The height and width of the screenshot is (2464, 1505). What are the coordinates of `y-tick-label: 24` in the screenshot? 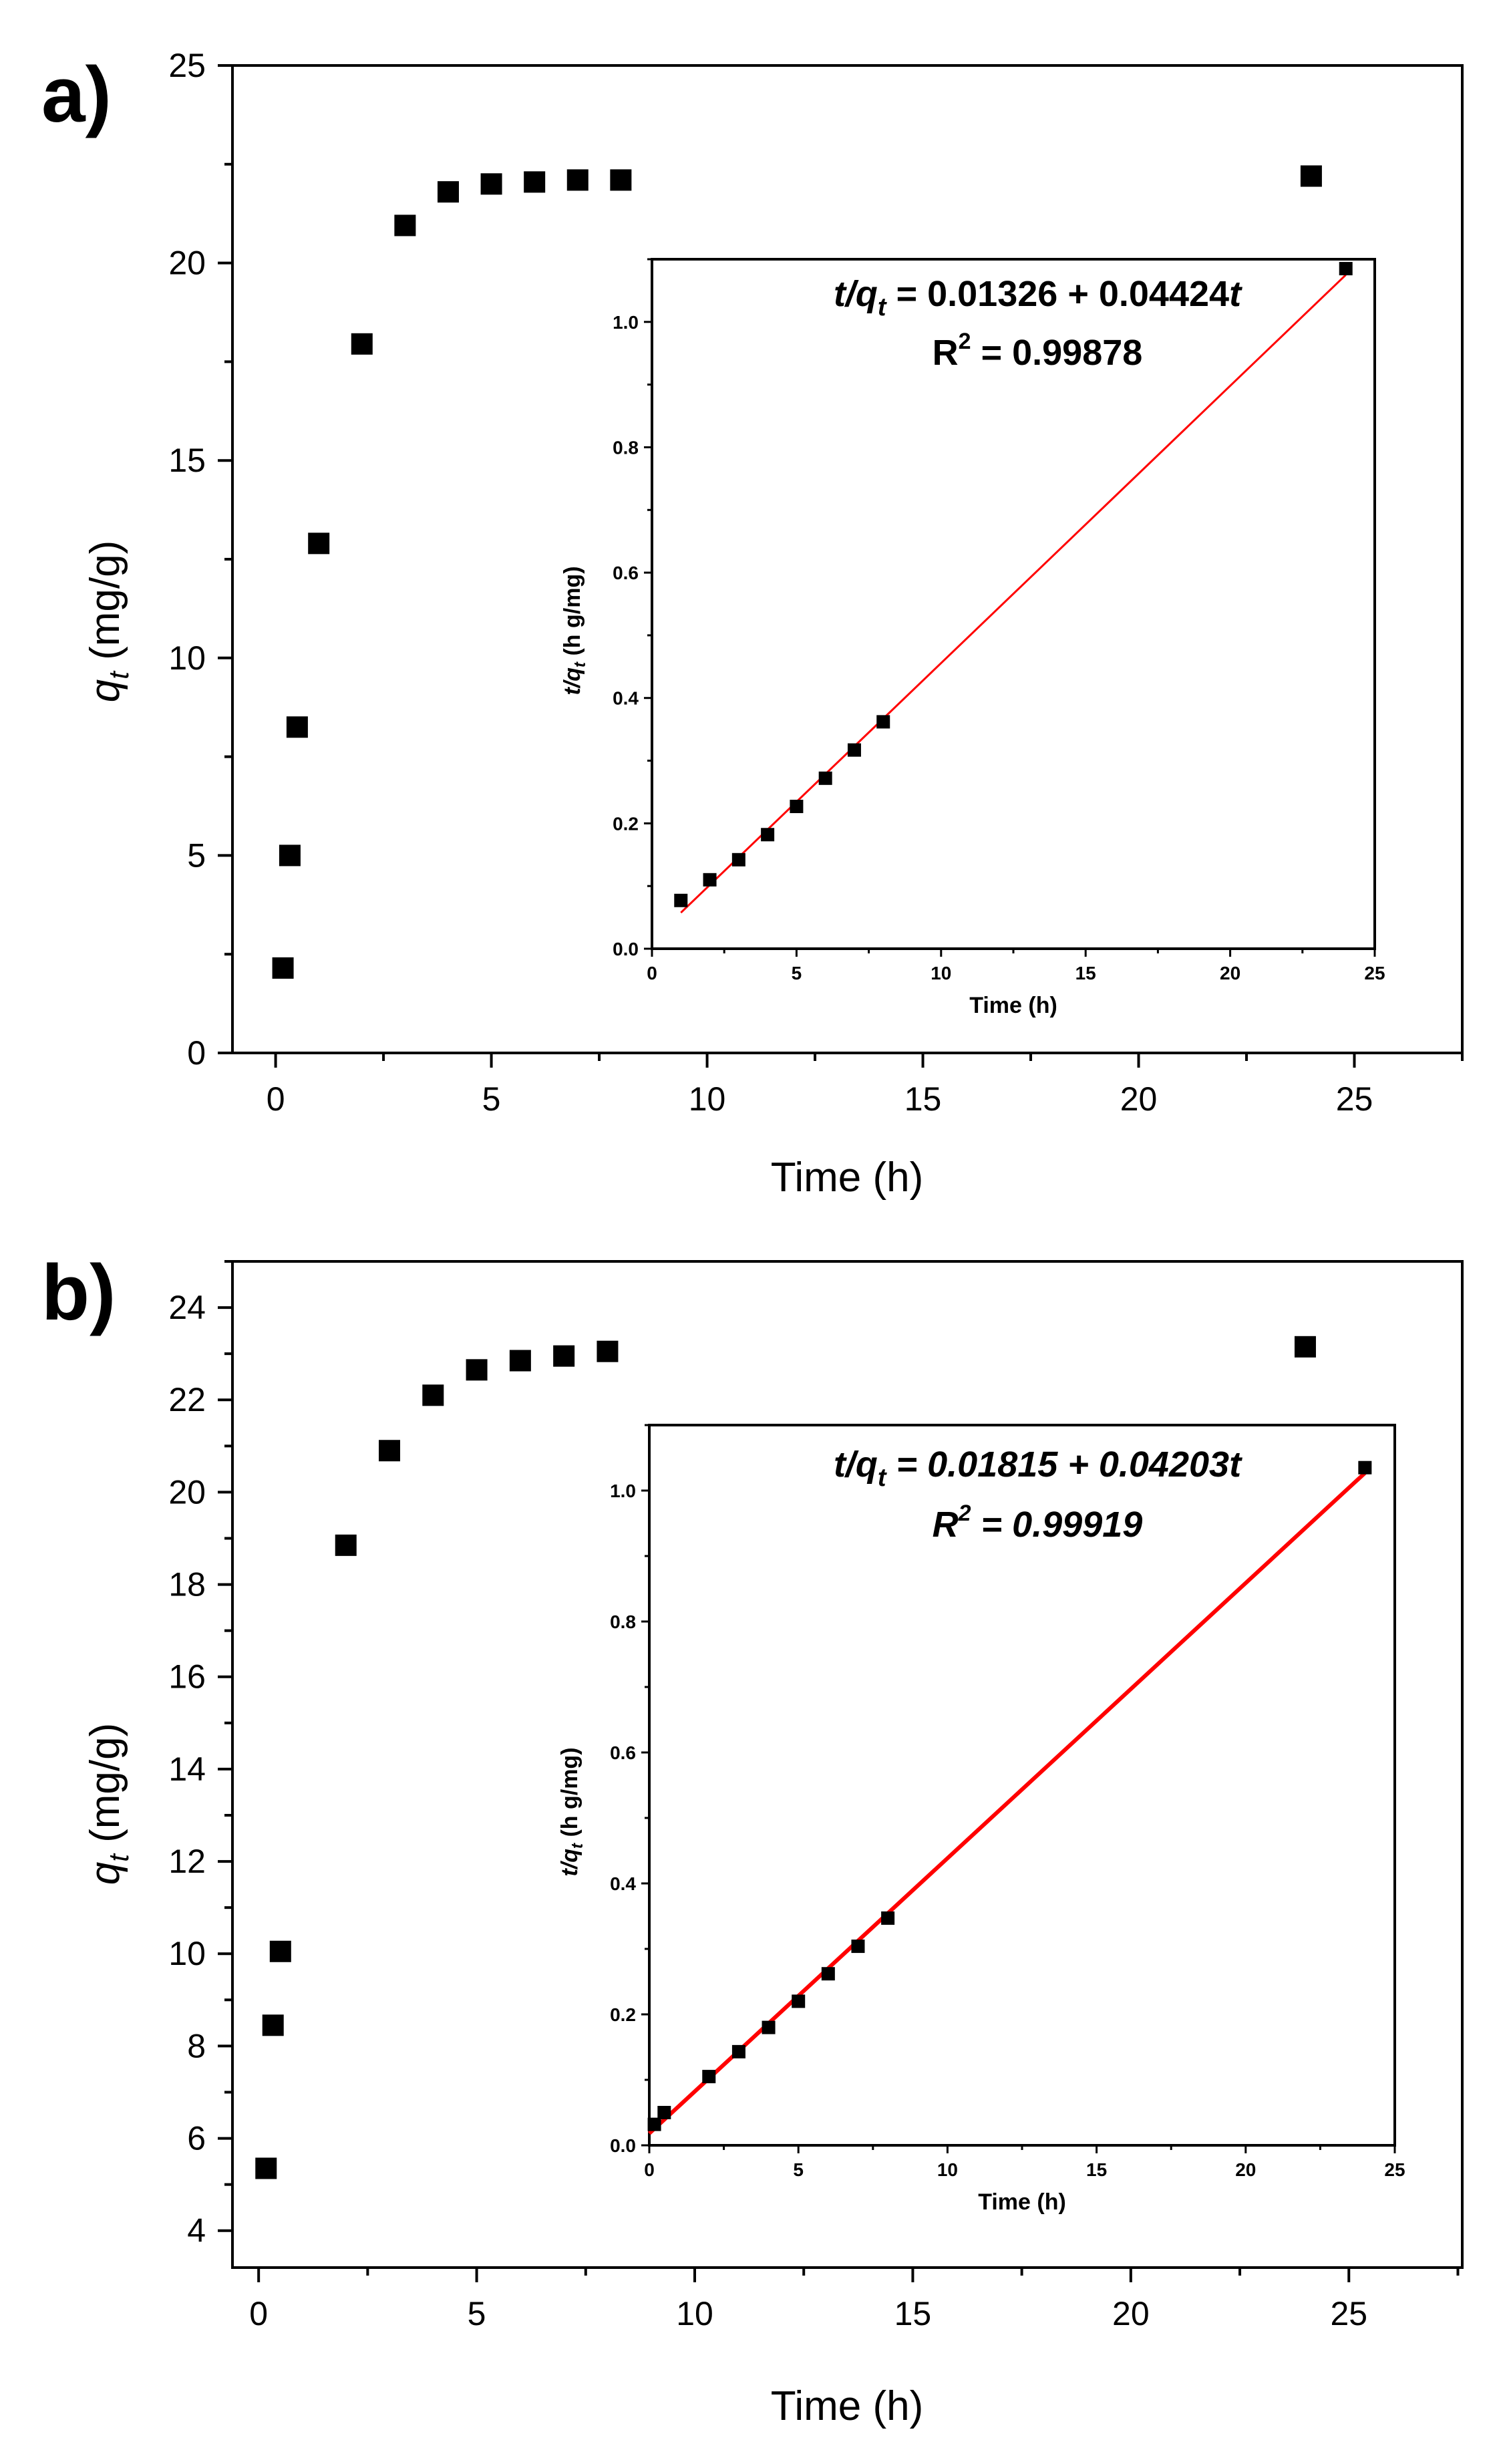 It's located at (187, 1307).